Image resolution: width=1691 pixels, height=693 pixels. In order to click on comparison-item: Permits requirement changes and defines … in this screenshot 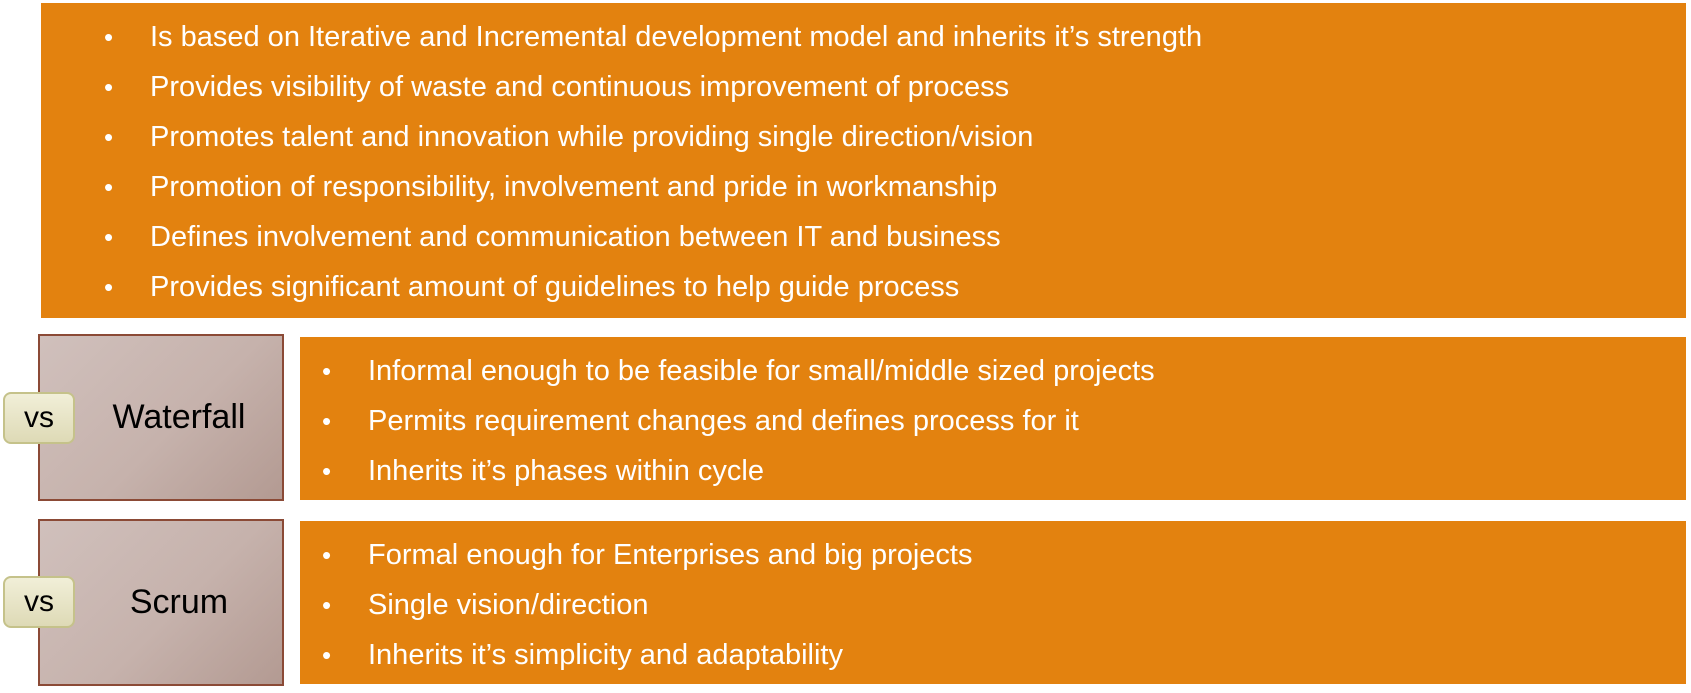, I will do `click(1004, 421)`.